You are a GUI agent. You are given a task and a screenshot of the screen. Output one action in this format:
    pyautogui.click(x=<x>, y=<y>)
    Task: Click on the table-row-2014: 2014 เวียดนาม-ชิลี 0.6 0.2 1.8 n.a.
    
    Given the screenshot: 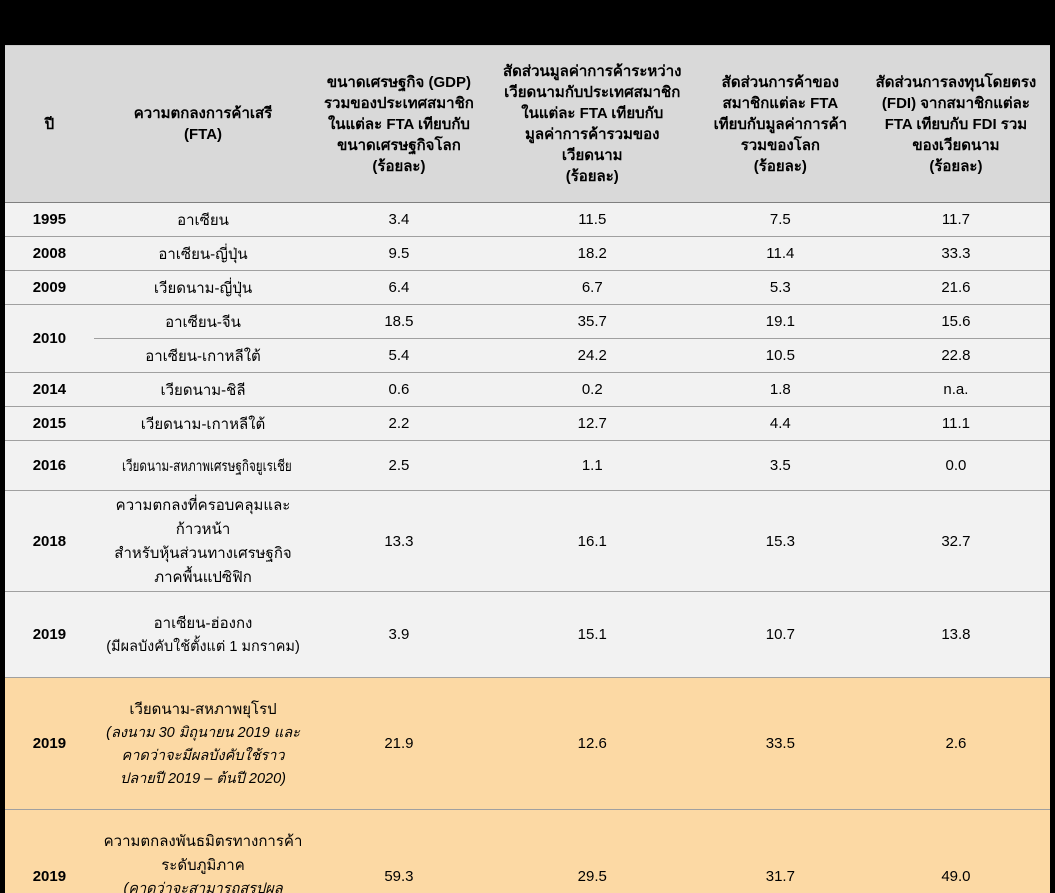 What is the action you would take?
    pyautogui.click(x=527, y=389)
    